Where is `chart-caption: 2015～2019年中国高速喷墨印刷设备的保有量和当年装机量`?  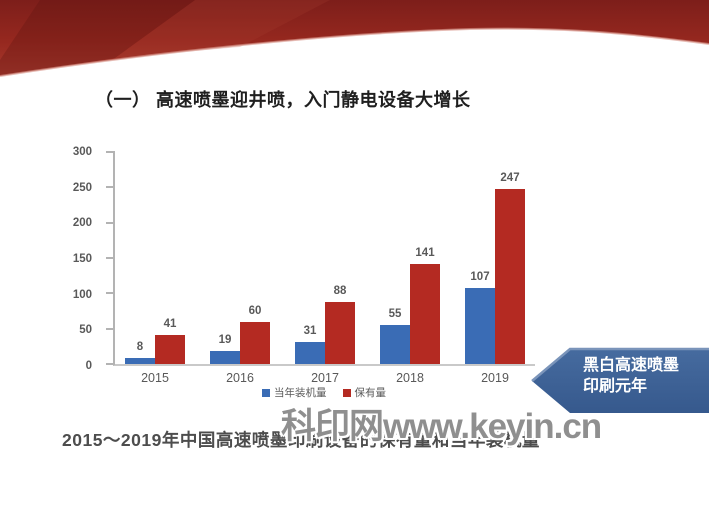
chart-caption: 2015～2019年中国高速喷墨印刷设备的保有量和当年装机量 is located at coordinates (301, 440).